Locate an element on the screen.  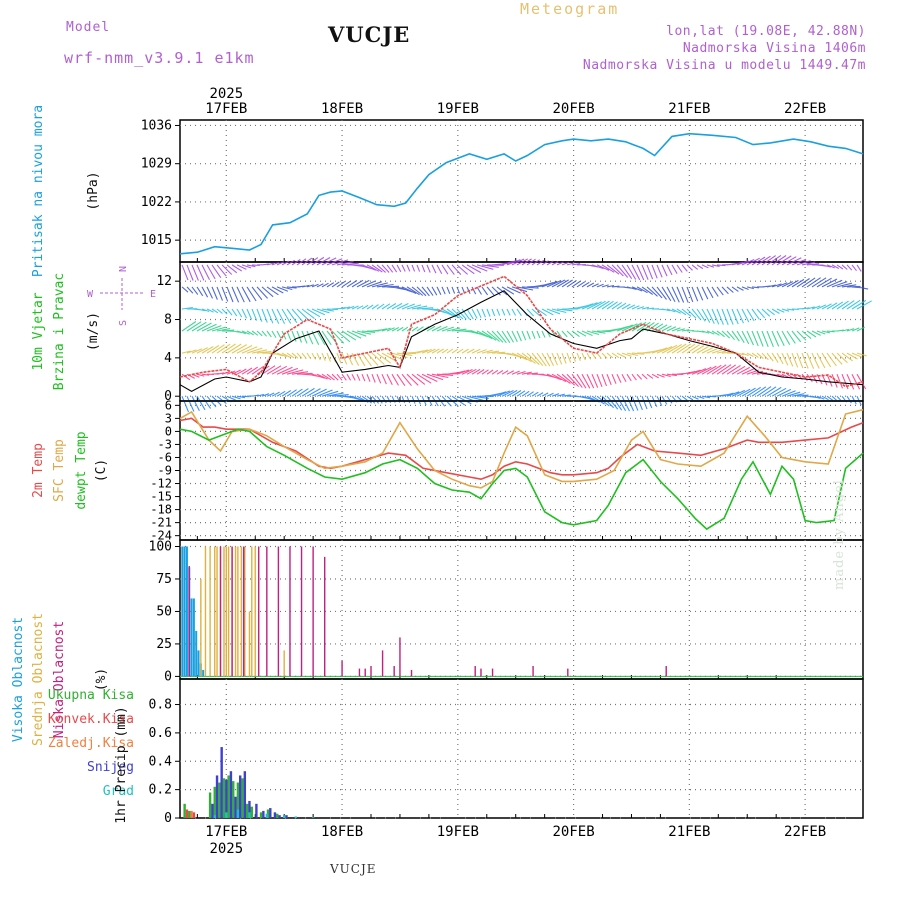
axis-label: Brzina i Pravac is located at coordinates (59, 331).